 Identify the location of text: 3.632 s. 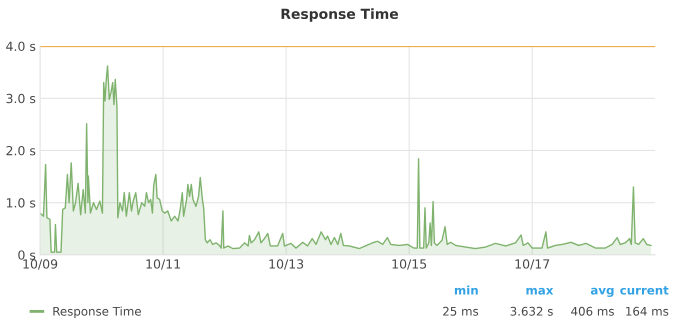
(531, 311).